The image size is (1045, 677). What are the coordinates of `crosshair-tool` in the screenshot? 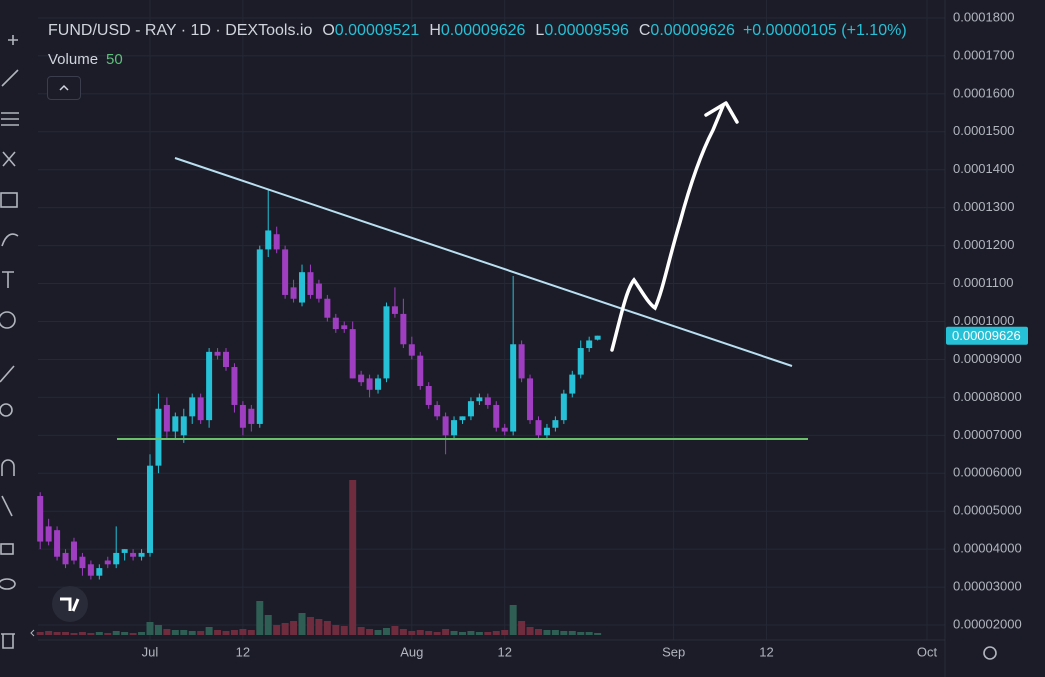 It's located at (13, 40).